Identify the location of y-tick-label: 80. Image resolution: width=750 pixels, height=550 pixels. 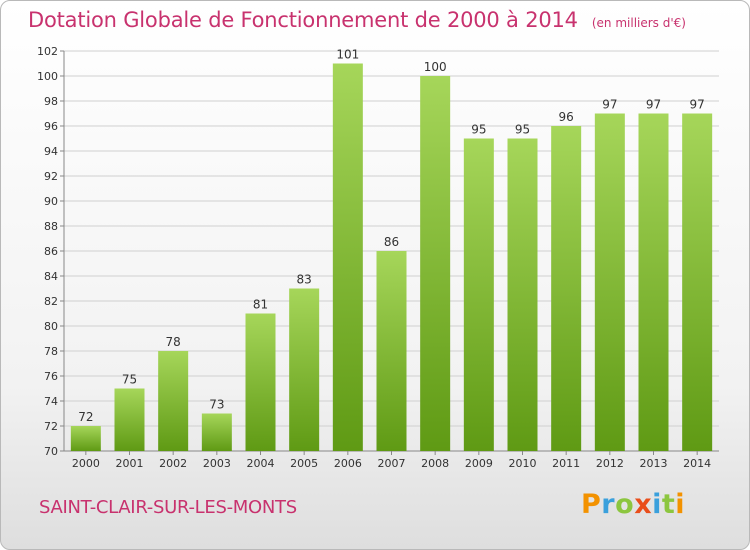
(51, 326).